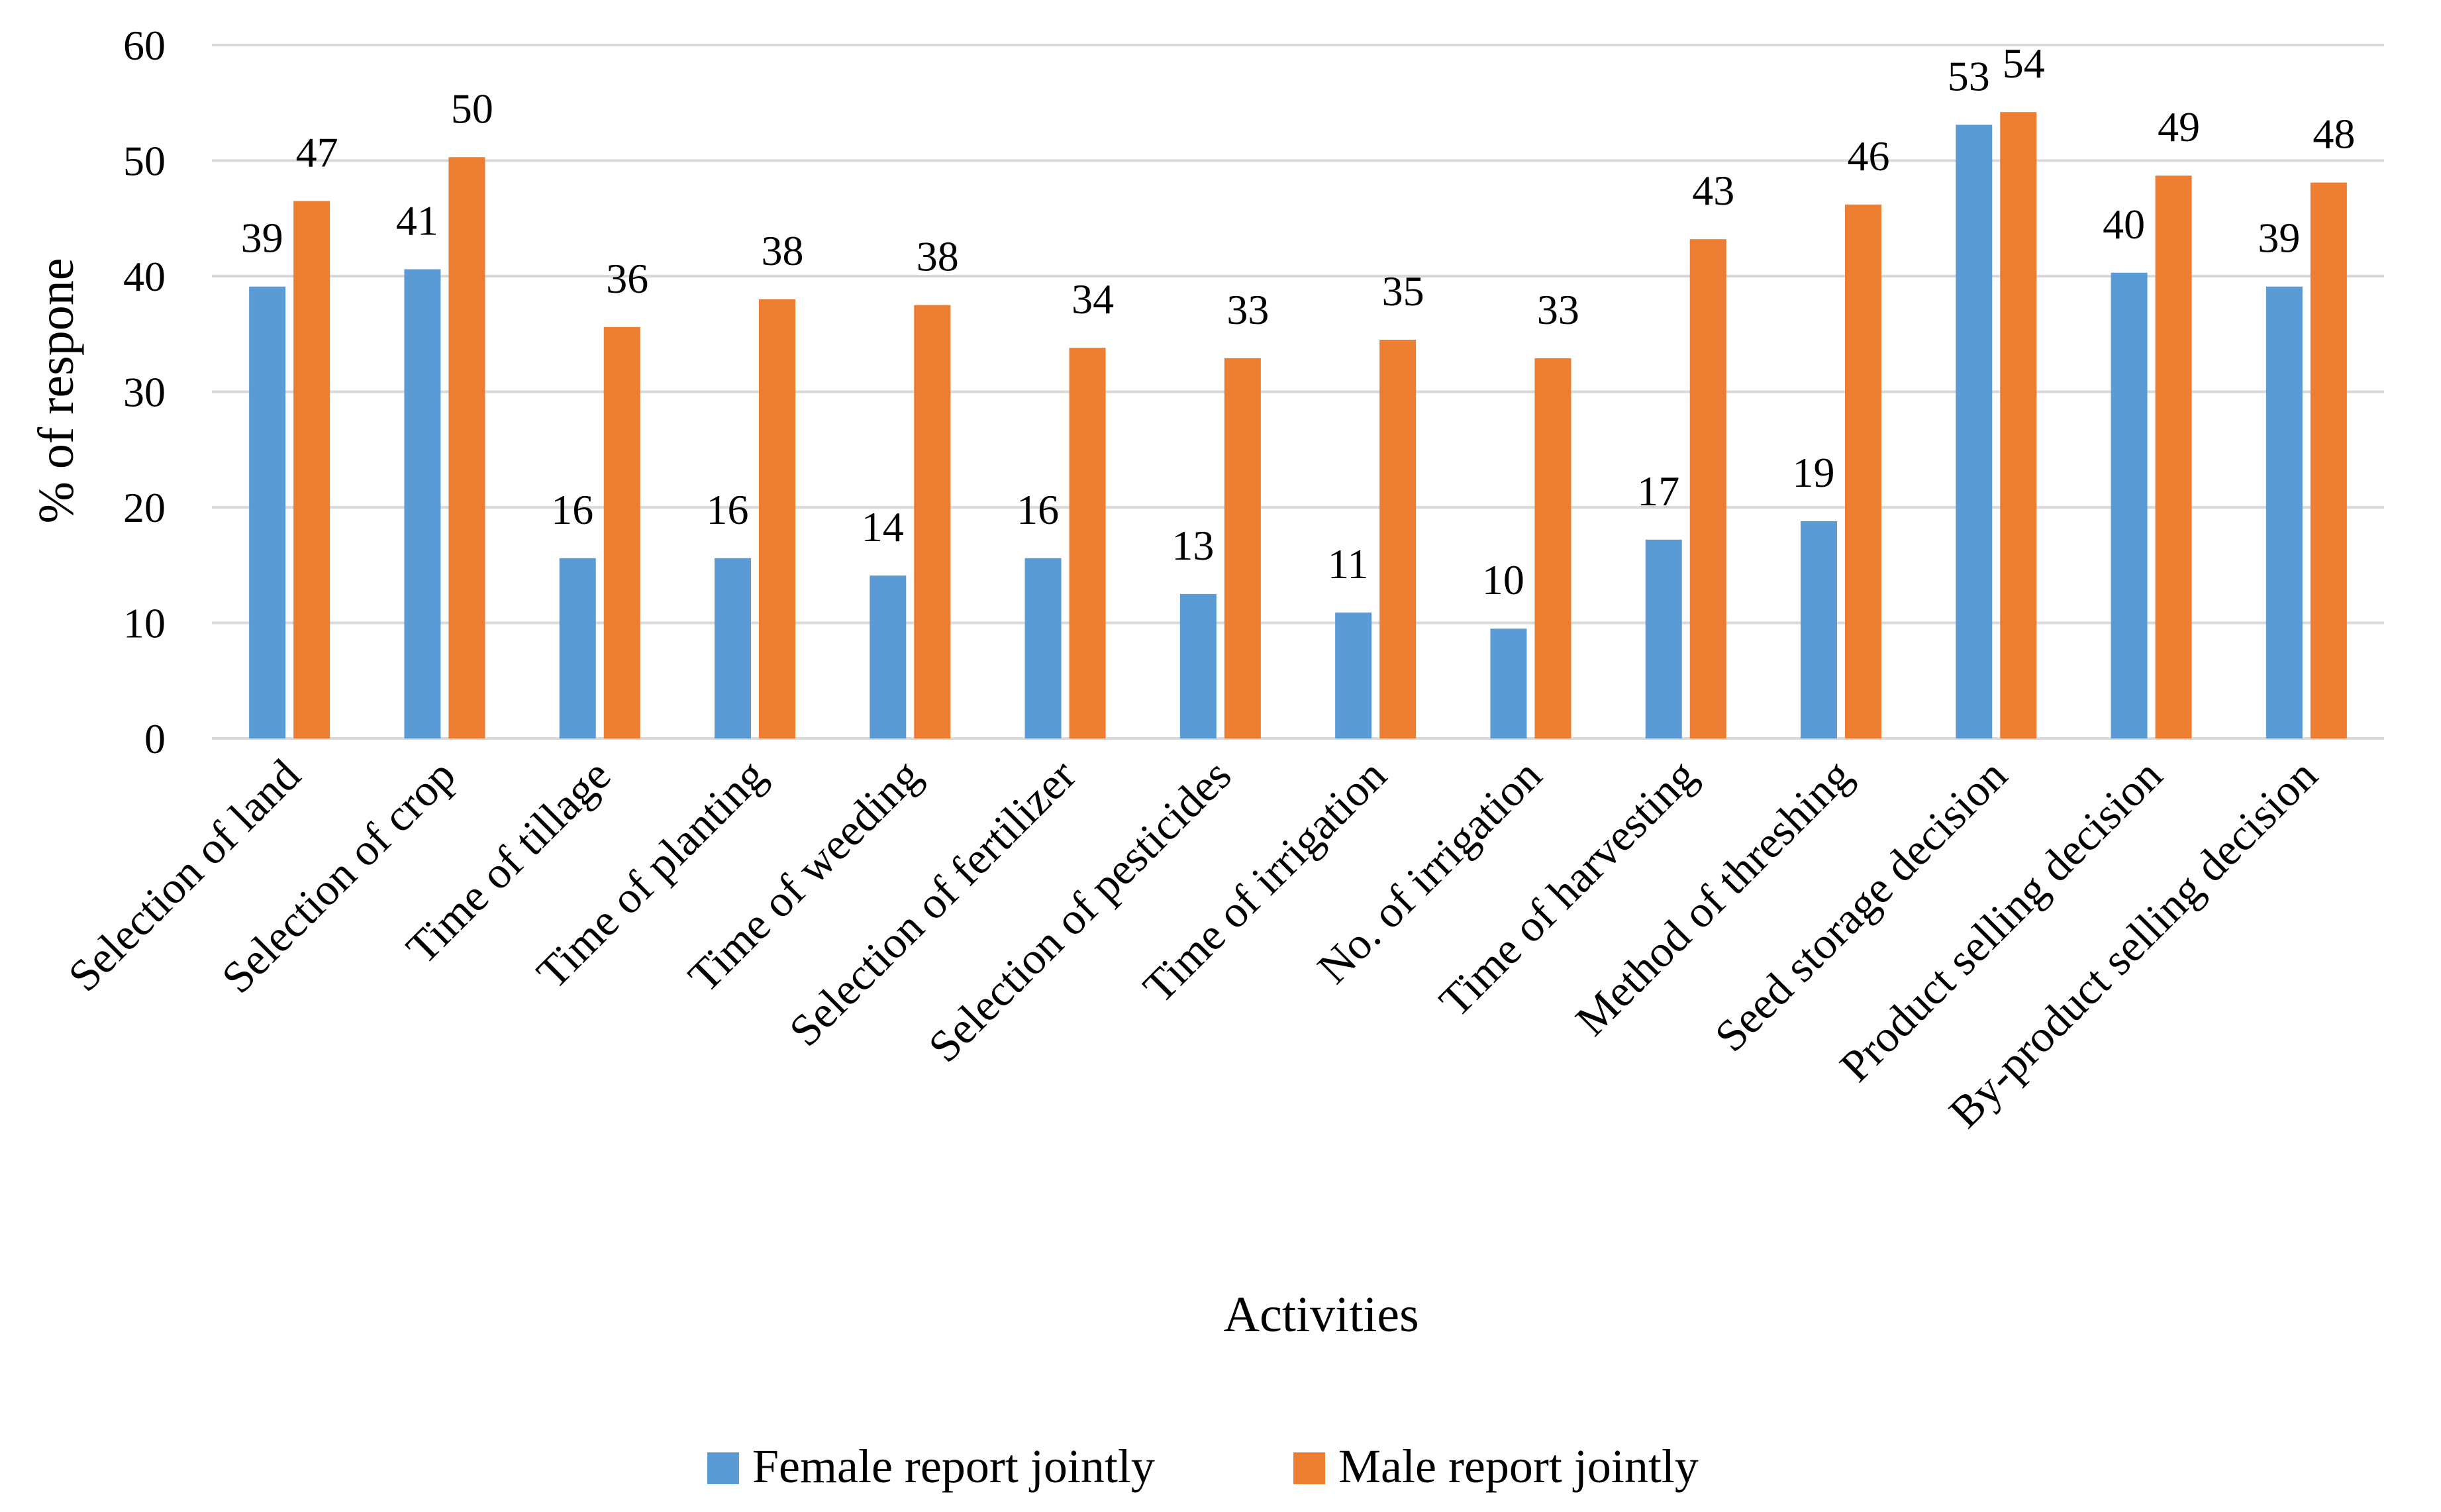  I want to click on data-label-female: 17, so click(1658, 491).